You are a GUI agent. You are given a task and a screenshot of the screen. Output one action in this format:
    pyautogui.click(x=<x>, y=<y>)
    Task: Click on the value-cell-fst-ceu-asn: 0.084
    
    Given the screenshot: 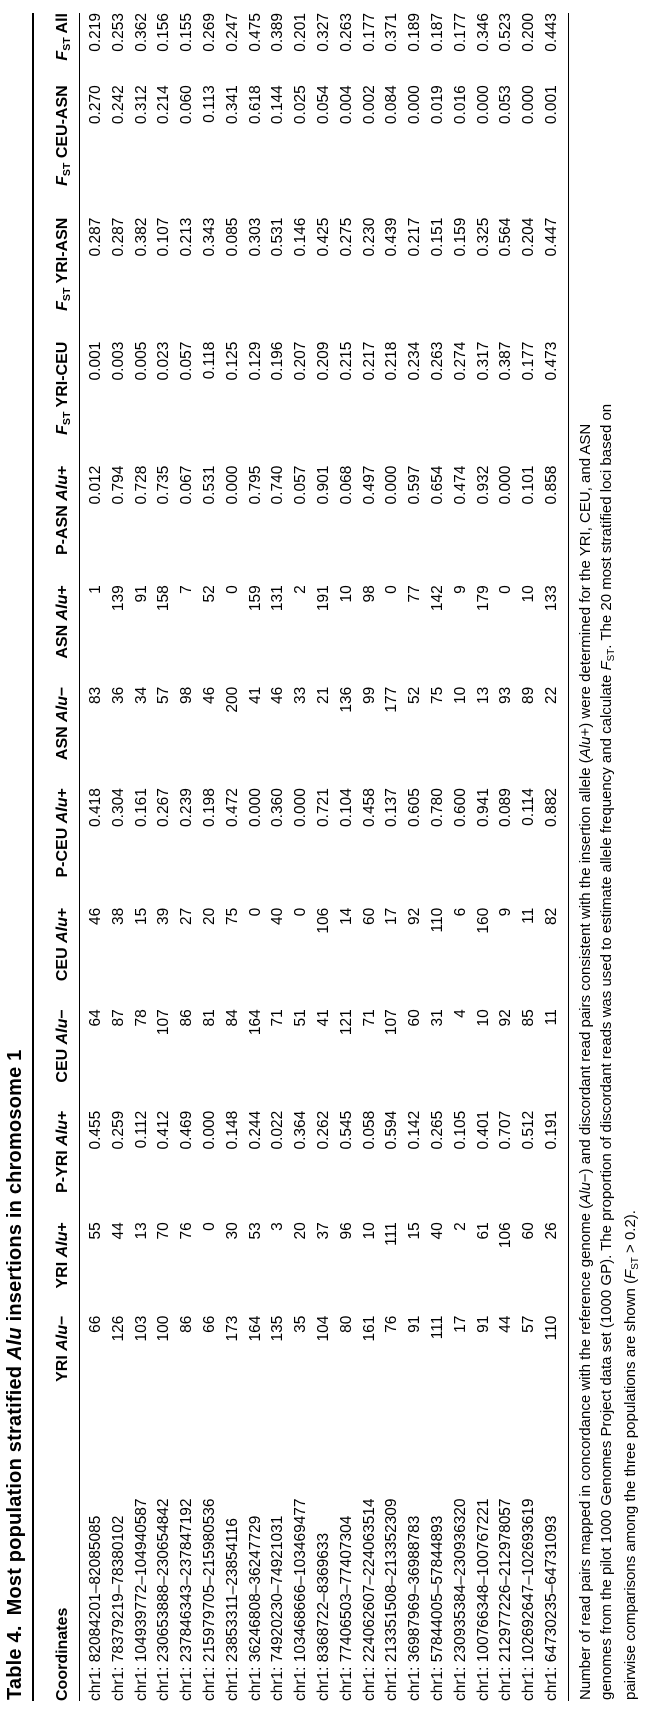 What is the action you would take?
    pyautogui.click(x=392, y=105)
    